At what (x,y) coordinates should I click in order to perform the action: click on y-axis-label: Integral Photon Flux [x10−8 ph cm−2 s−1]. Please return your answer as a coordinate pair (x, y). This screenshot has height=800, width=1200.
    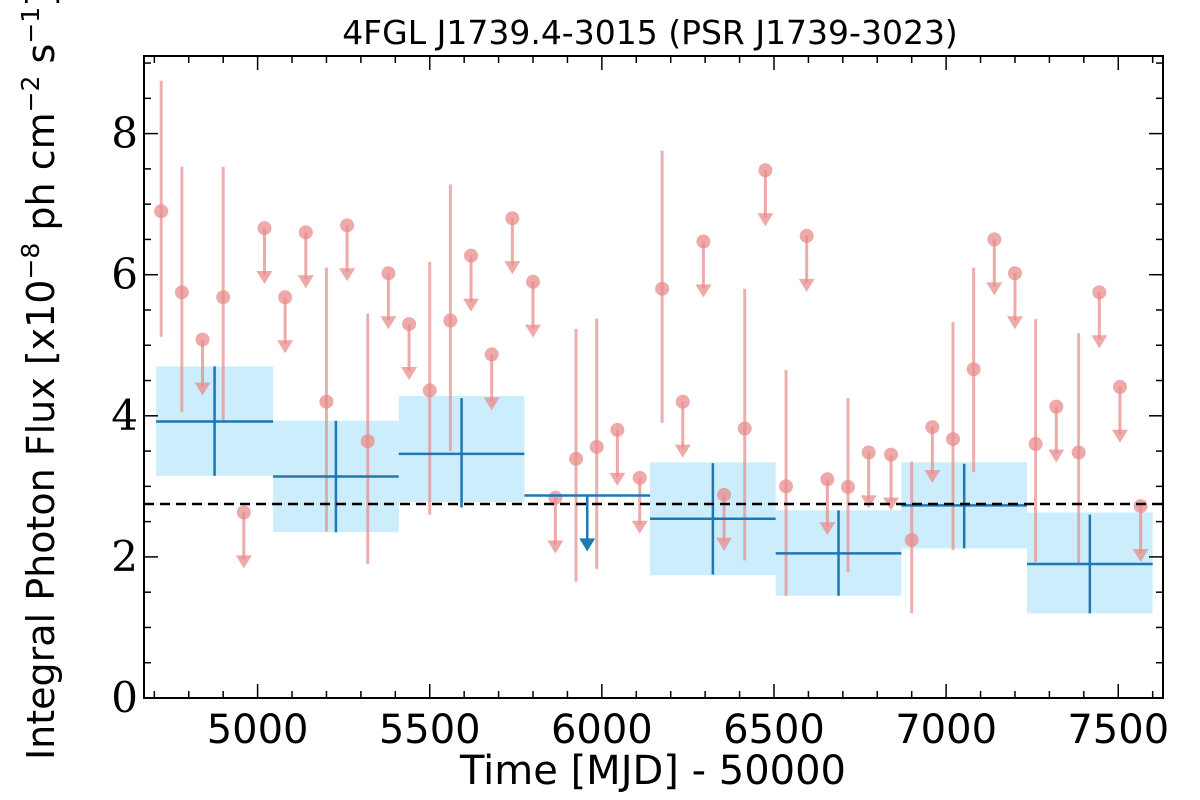
    Looking at the image, I should click on (39, 380).